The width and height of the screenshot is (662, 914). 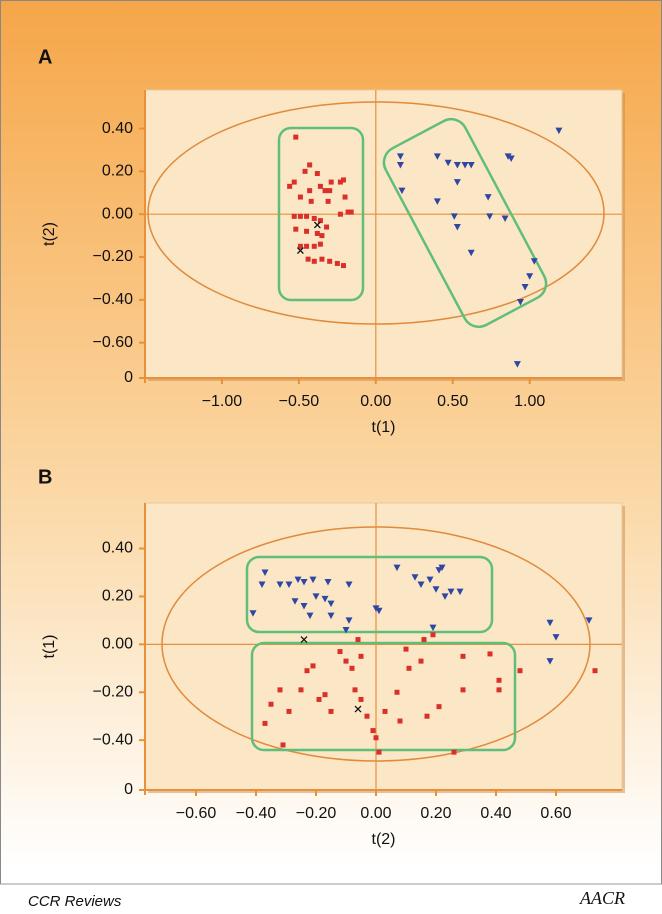 What do you see at coordinates (113, 739) in the screenshot?
I see `y-tick-label: −0.40` at bounding box center [113, 739].